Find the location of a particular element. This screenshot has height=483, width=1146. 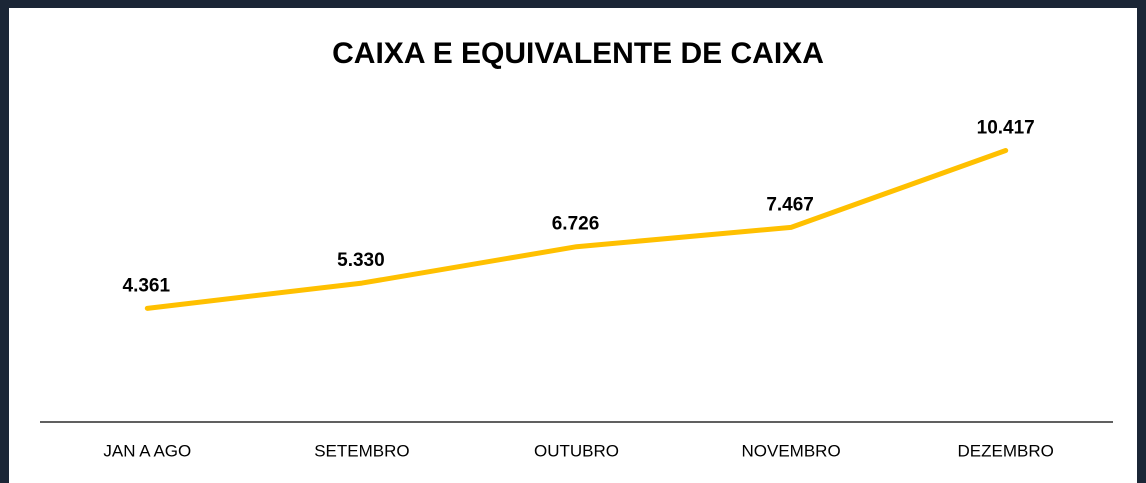

x-tick-label: SETEMBRO is located at coordinates (361, 450).